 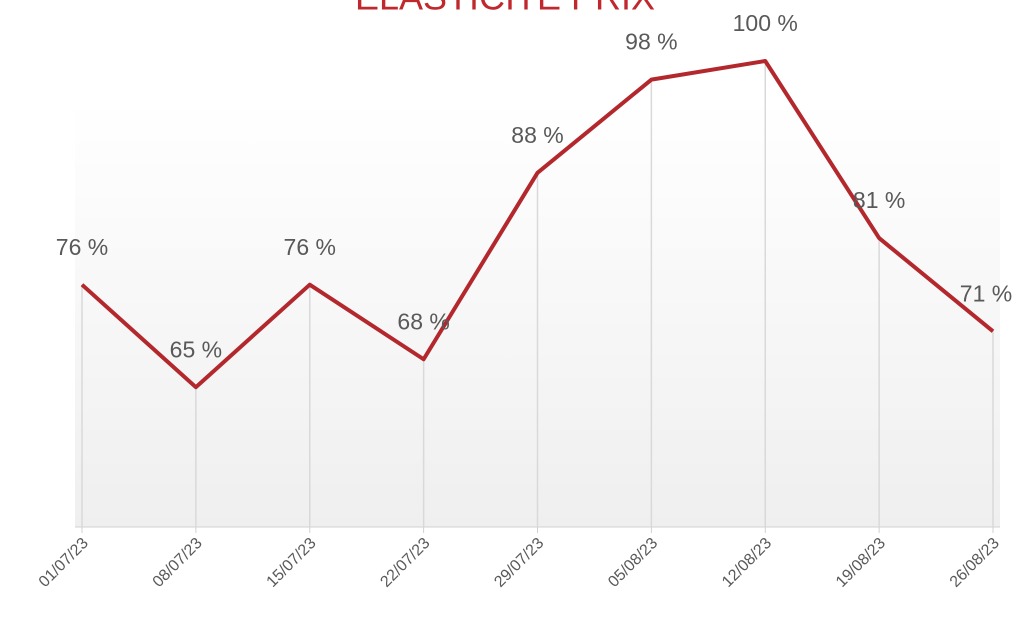 I want to click on data-label: 68 %, so click(x=423, y=321).